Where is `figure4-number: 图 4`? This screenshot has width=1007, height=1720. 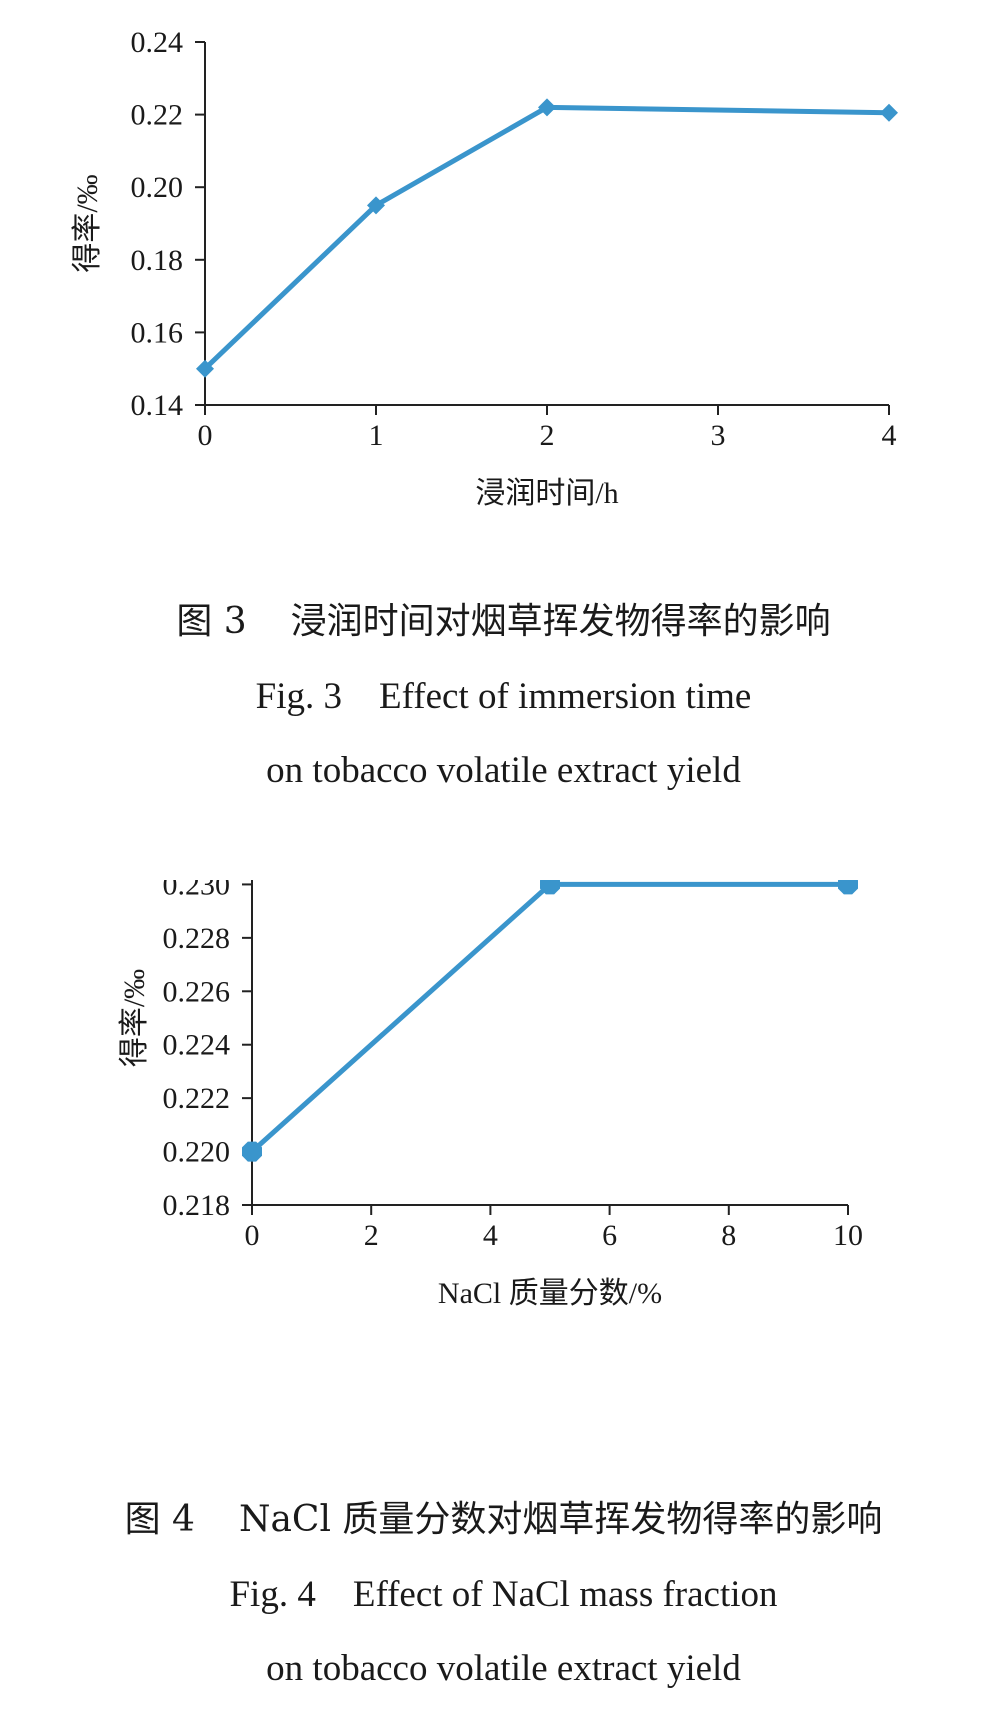 figure4-number: 图 4 is located at coordinates (159, 1519).